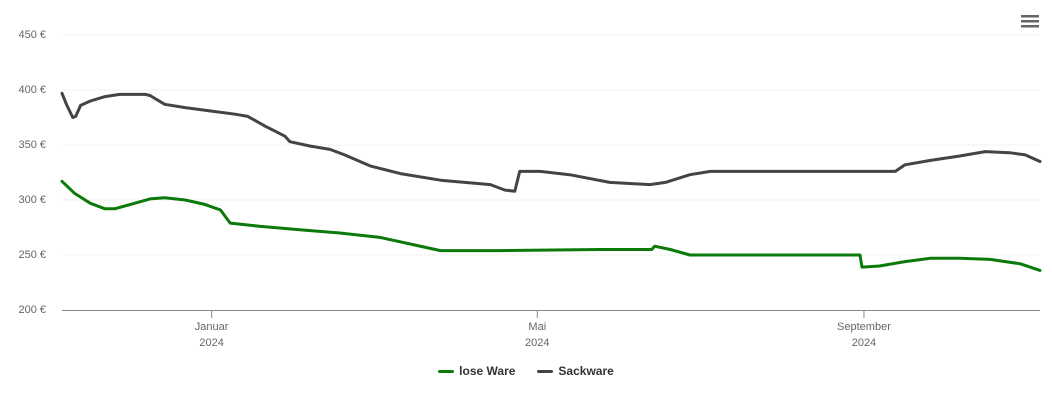 The height and width of the screenshot is (400, 1052). I want to click on y-tick-label: 200 €, so click(32, 310).